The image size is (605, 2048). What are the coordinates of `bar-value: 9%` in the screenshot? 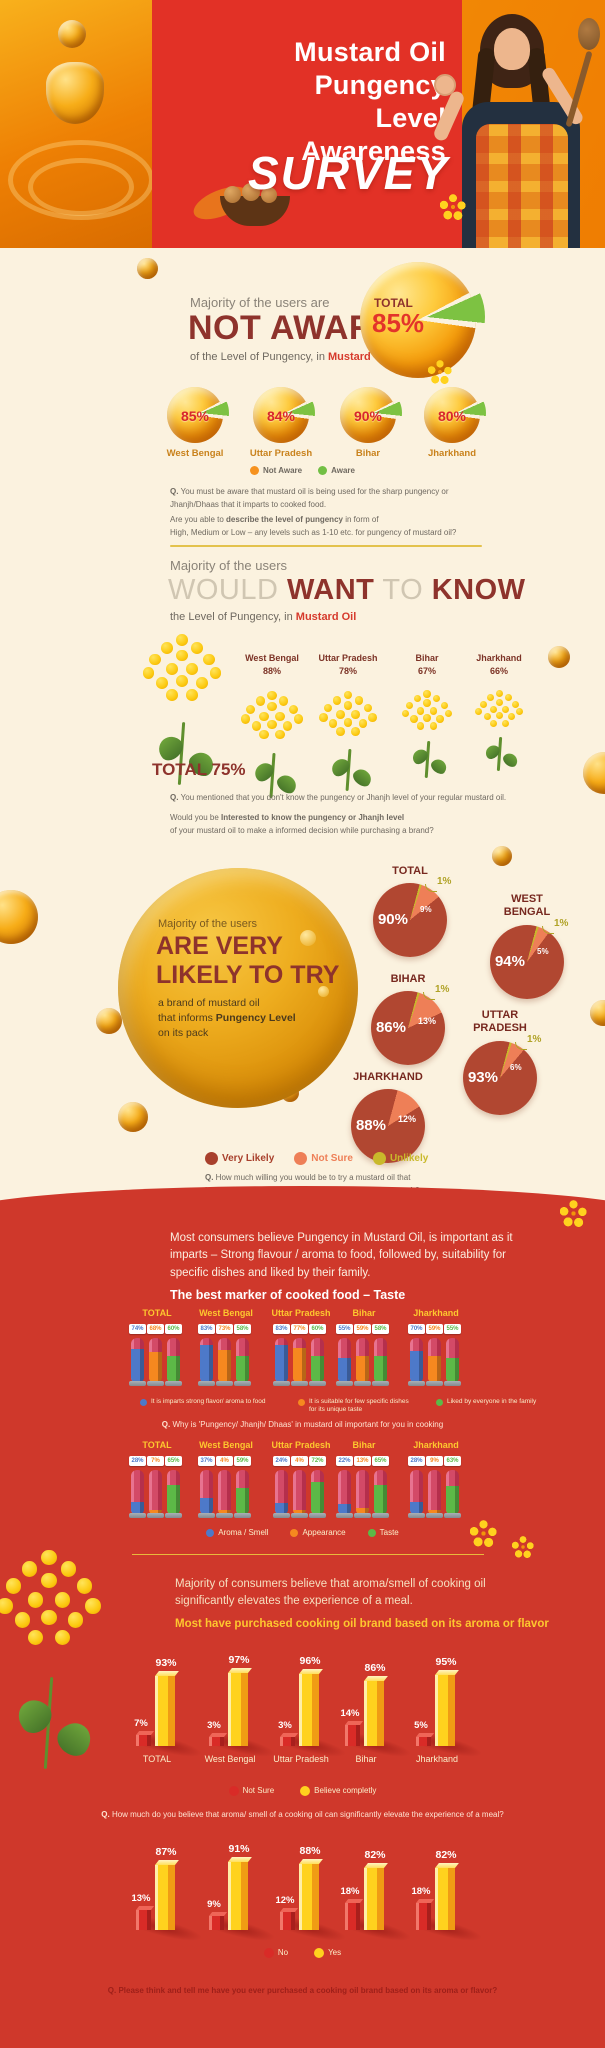 It's located at (214, 1904).